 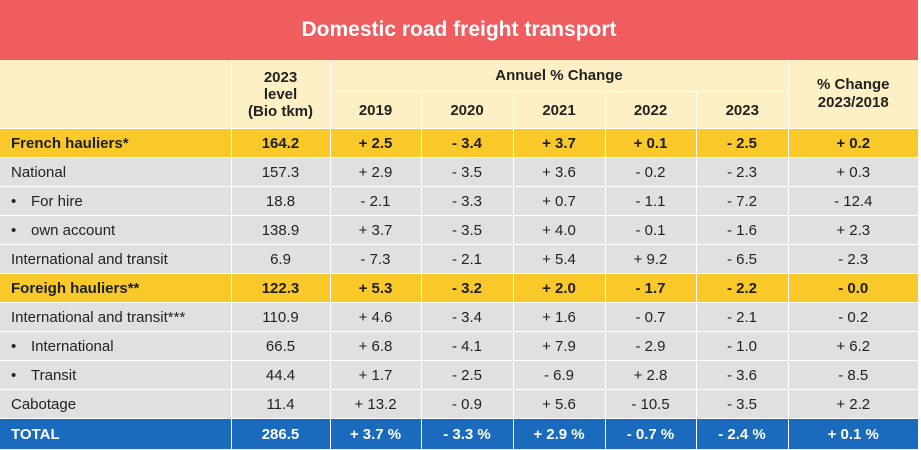 What do you see at coordinates (651, 259) in the screenshot?
I see `change-cell-2022: + 9.2` at bounding box center [651, 259].